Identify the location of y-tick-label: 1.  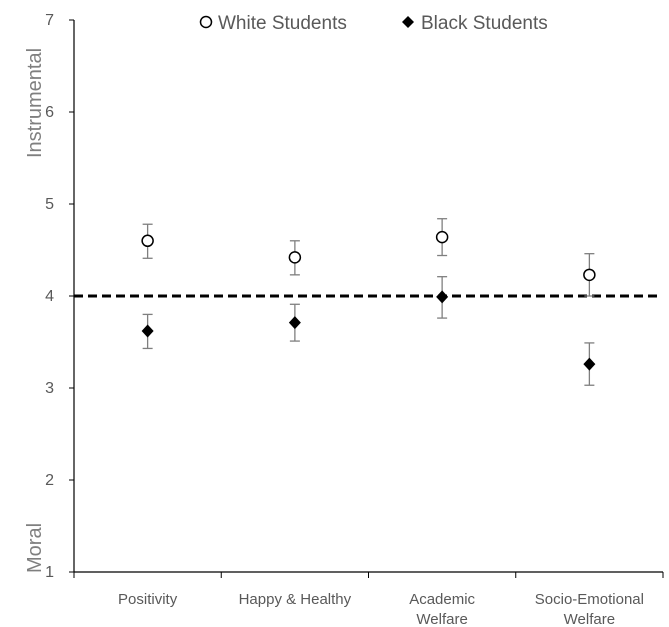
(49, 572).